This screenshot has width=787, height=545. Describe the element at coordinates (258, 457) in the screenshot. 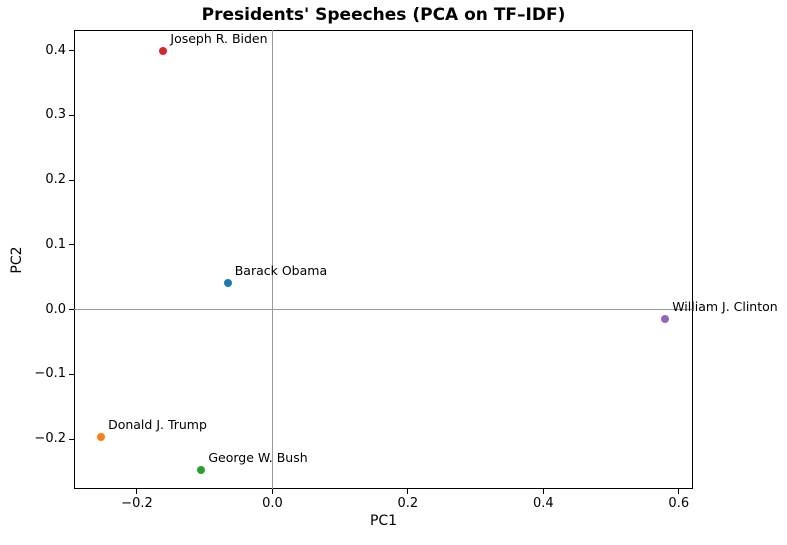

I see `point-label-george-w-bush: George W. Bush` at that location.